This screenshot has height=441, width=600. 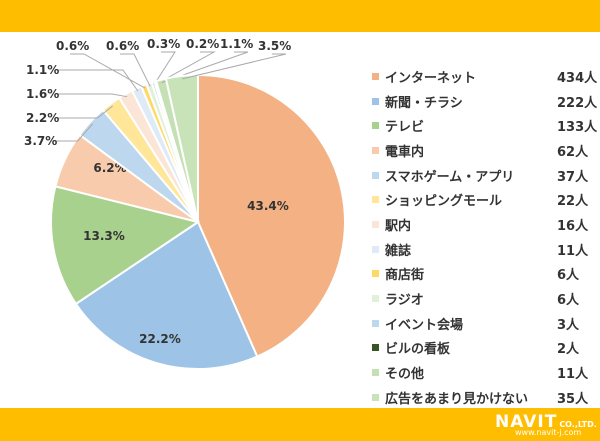 What do you see at coordinates (424, 325) in the screenshot?
I see `legend-label: イベント会場` at bounding box center [424, 325].